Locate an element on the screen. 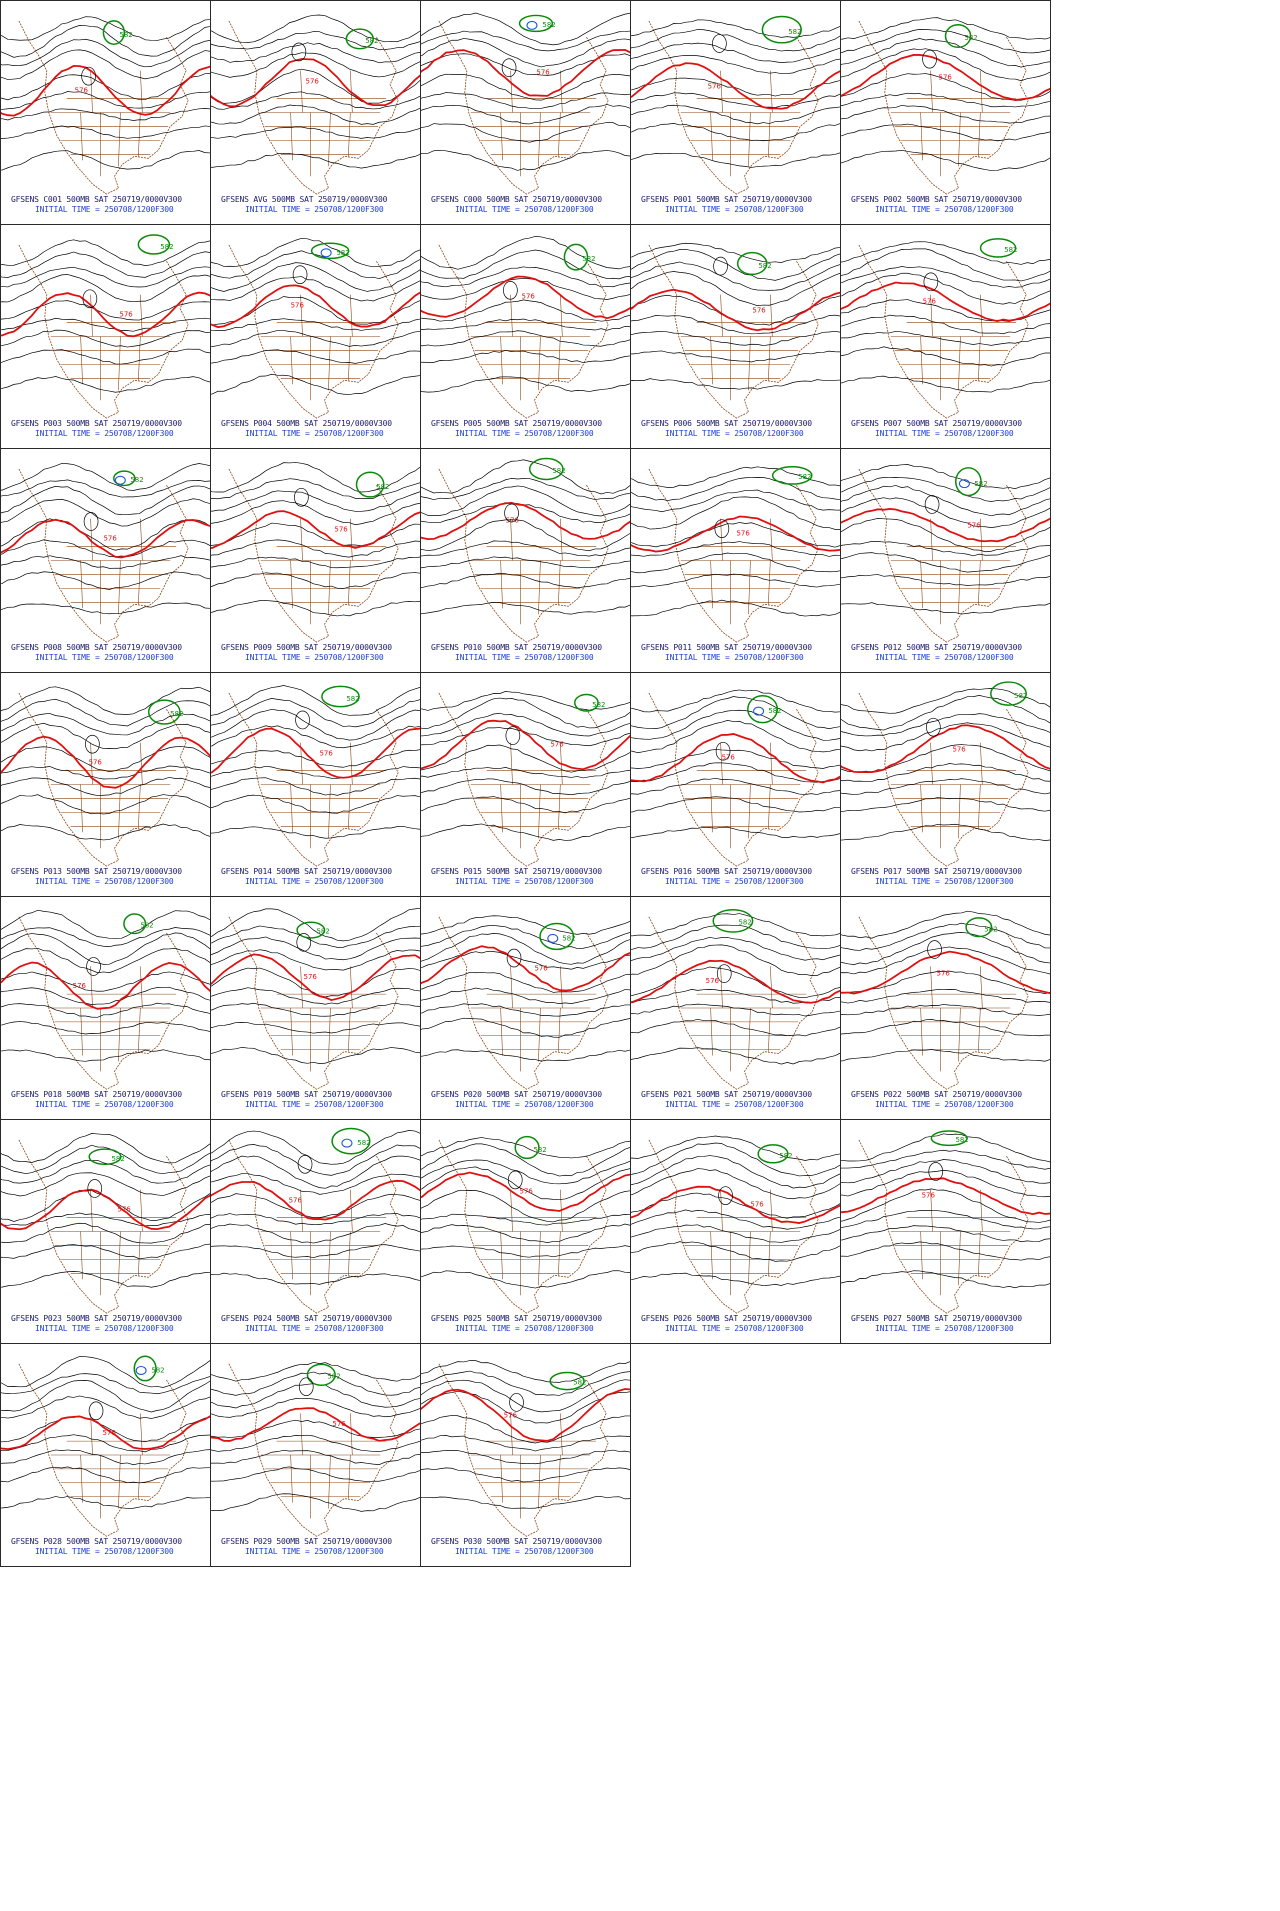  closed-low-contour is located at coordinates (299, 52).